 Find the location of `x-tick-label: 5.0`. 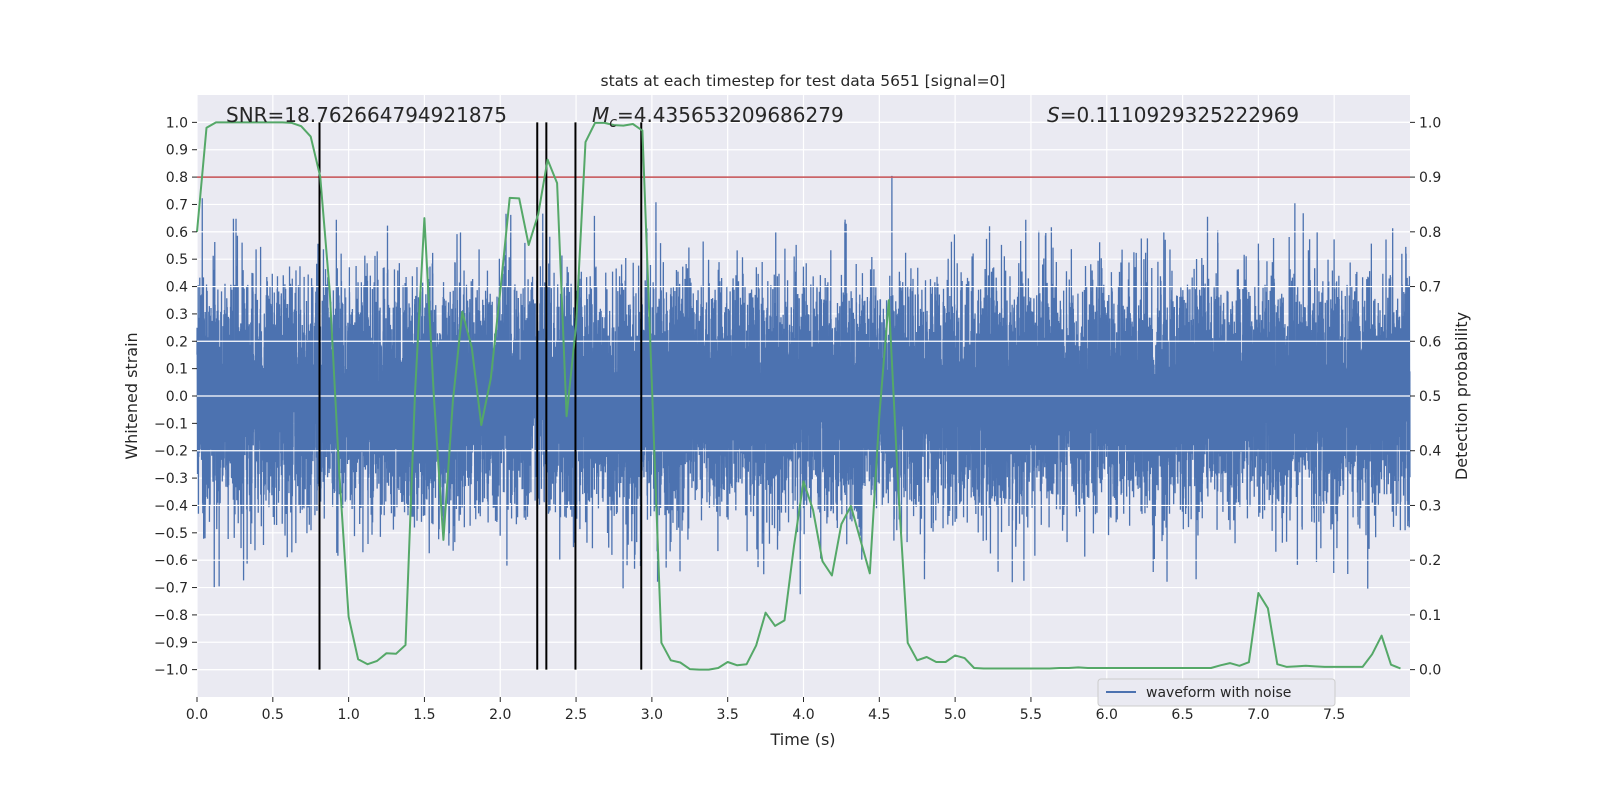

x-tick-label: 5.0 is located at coordinates (955, 715).